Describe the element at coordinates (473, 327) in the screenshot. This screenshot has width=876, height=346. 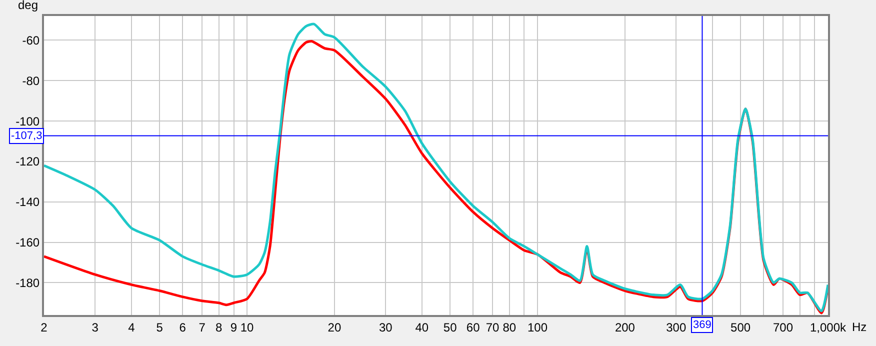
I see `x-tick-label: 60` at that location.